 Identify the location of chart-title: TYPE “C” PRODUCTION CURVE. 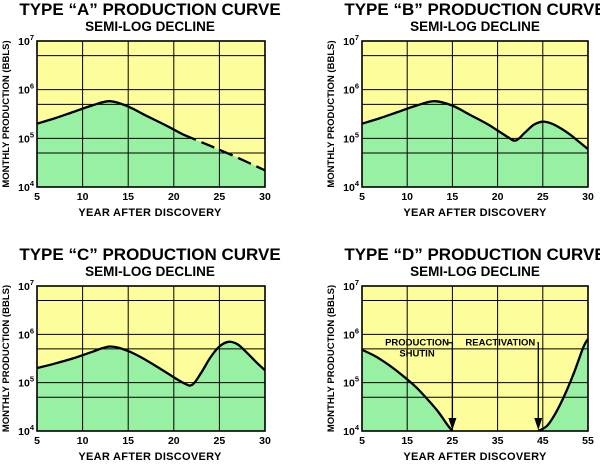
(149, 254).